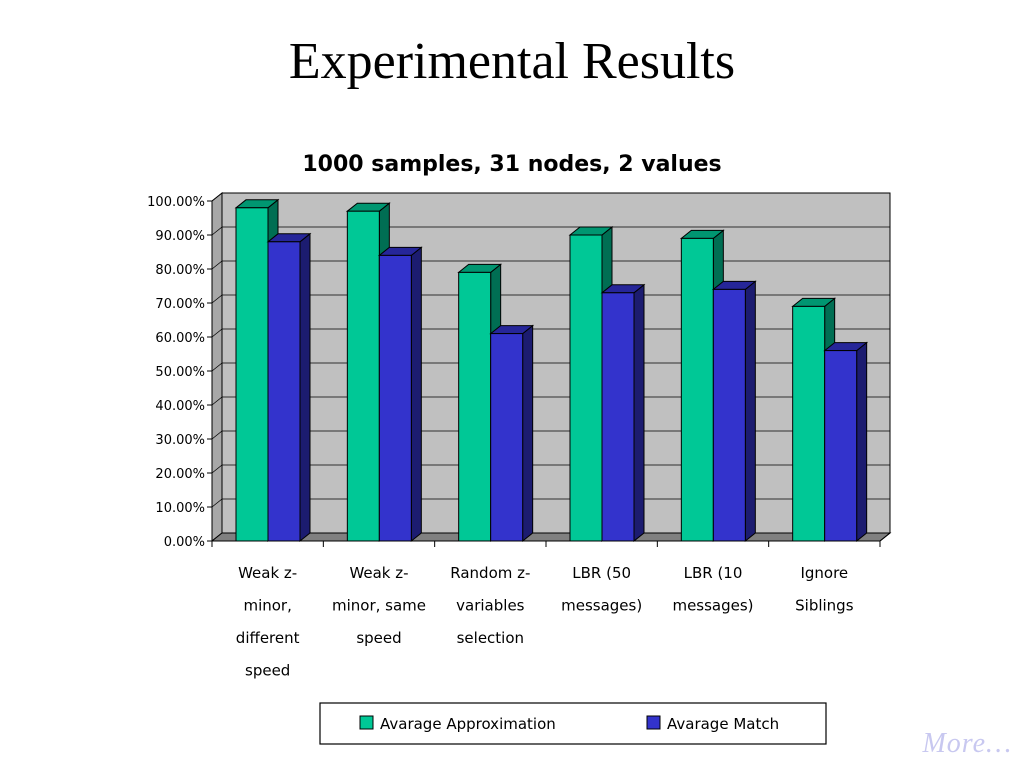 The height and width of the screenshot is (768, 1024). What do you see at coordinates (180, 236) in the screenshot?
I see `y-tick-label: 90.00%` at bounding box center [180, 236].